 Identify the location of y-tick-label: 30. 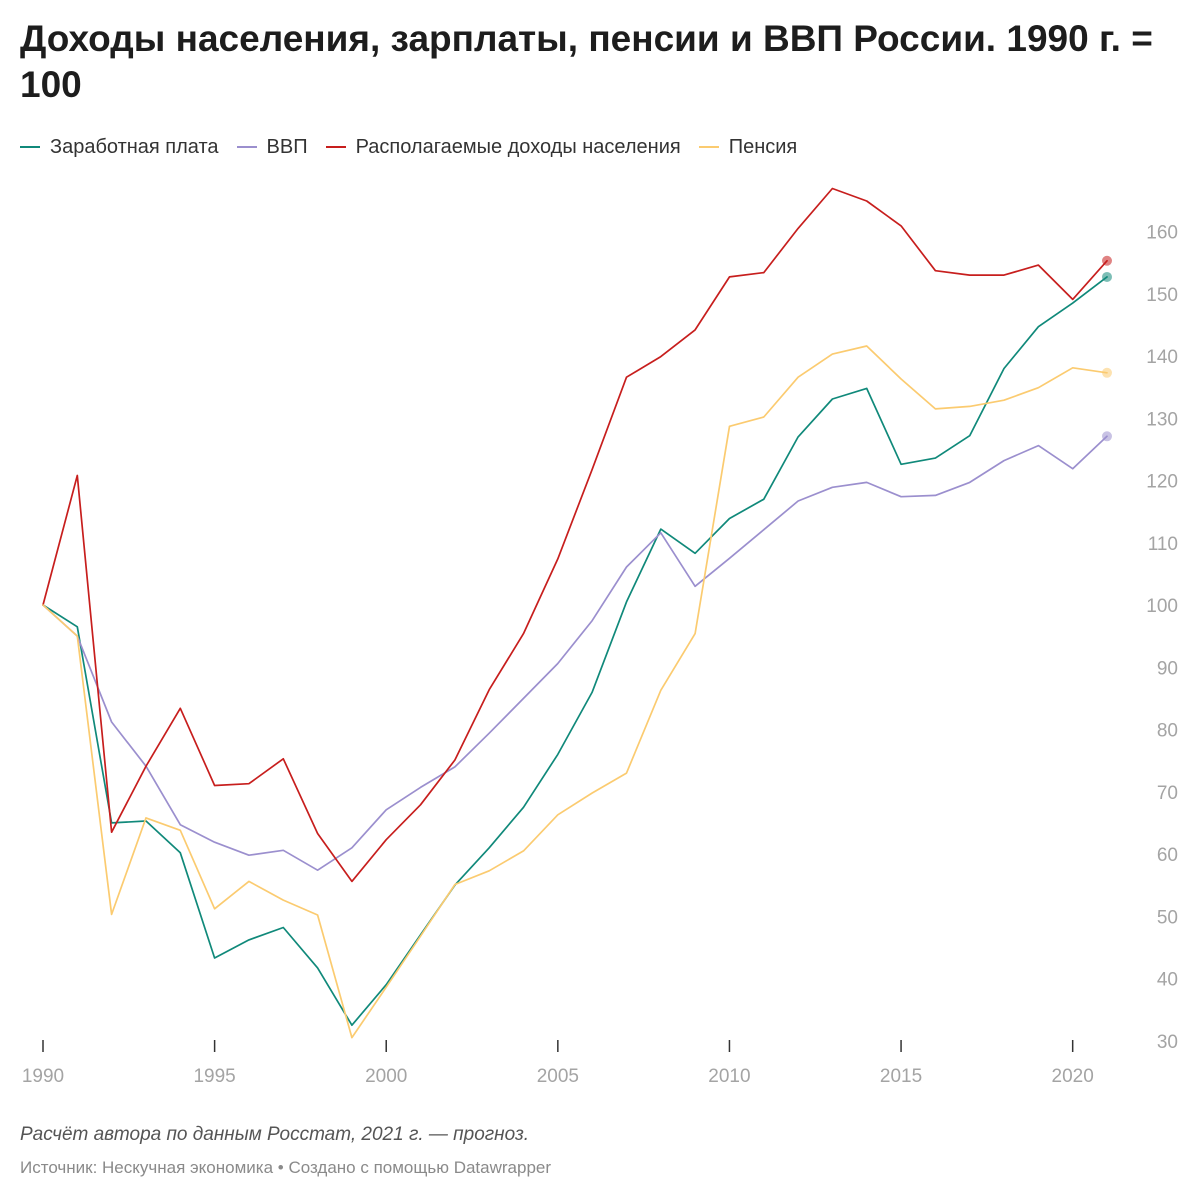
(1167, 1042).